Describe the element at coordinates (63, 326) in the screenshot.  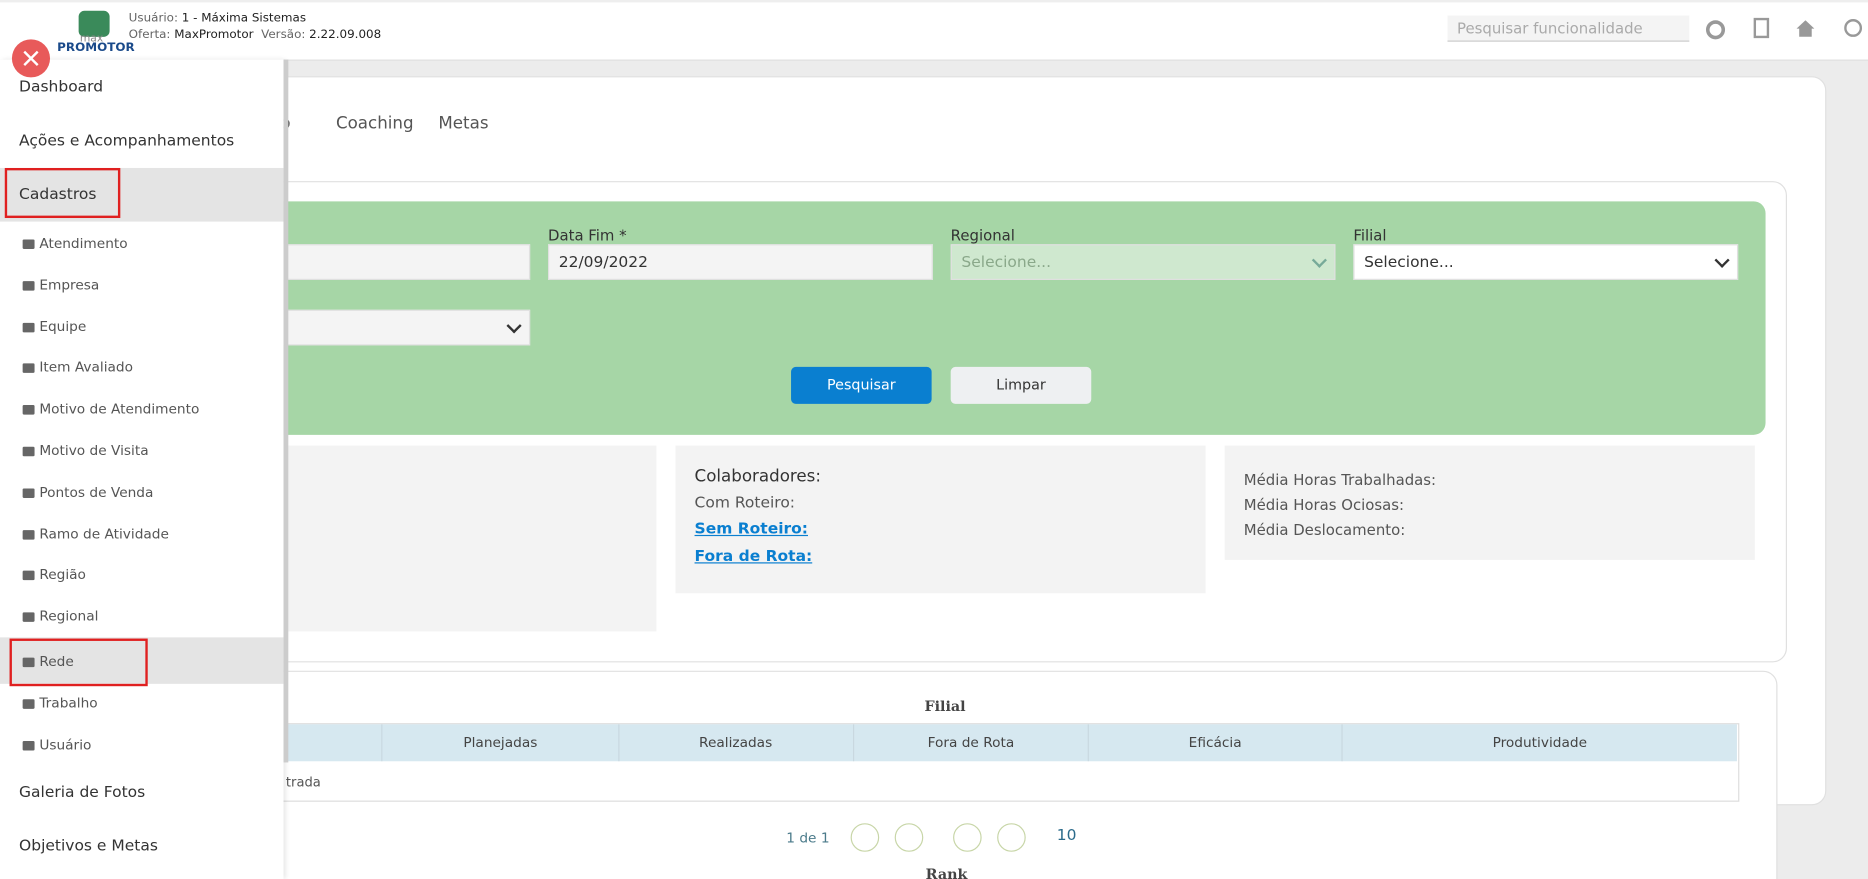
I see `submenu-item: Equipe` at that location.